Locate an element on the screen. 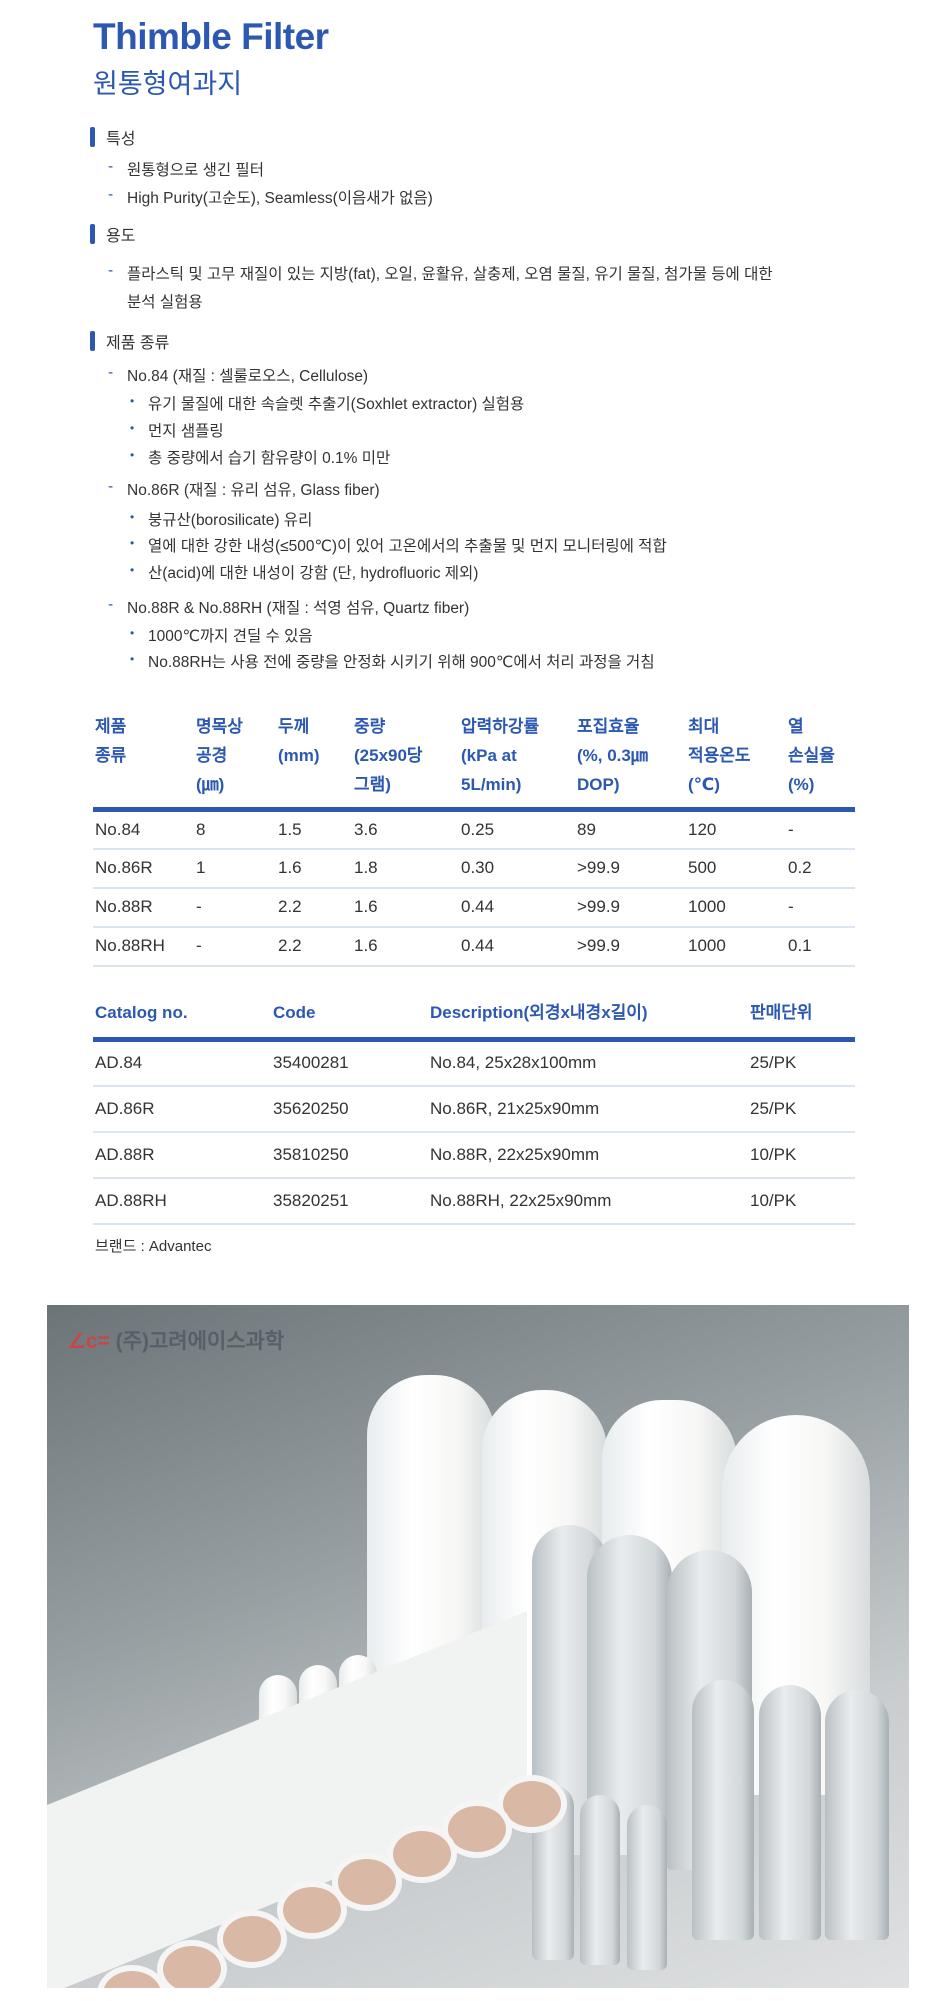 The image size is (933, 2001). header-line: DOP) is located at coordinates (598, 784).